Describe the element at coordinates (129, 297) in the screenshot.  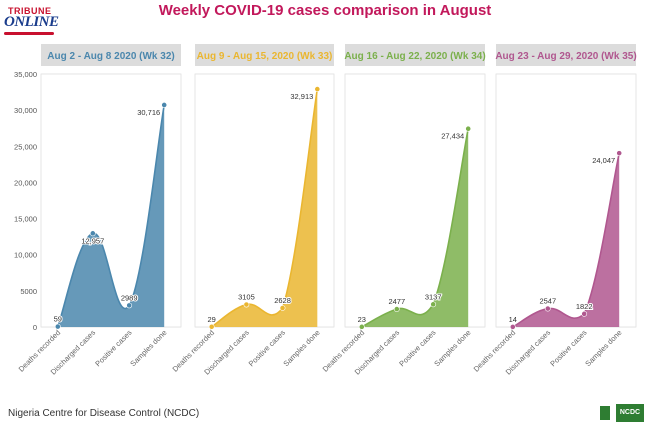
I see `data-label: 2989` at that location.